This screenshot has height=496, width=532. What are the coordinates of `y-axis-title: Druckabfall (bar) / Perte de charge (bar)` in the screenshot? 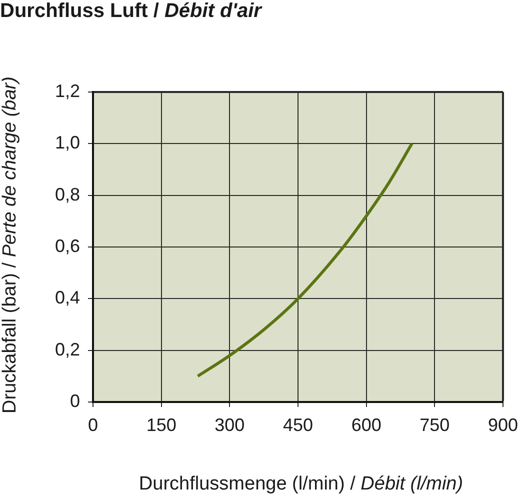 It's located at (10, 245).